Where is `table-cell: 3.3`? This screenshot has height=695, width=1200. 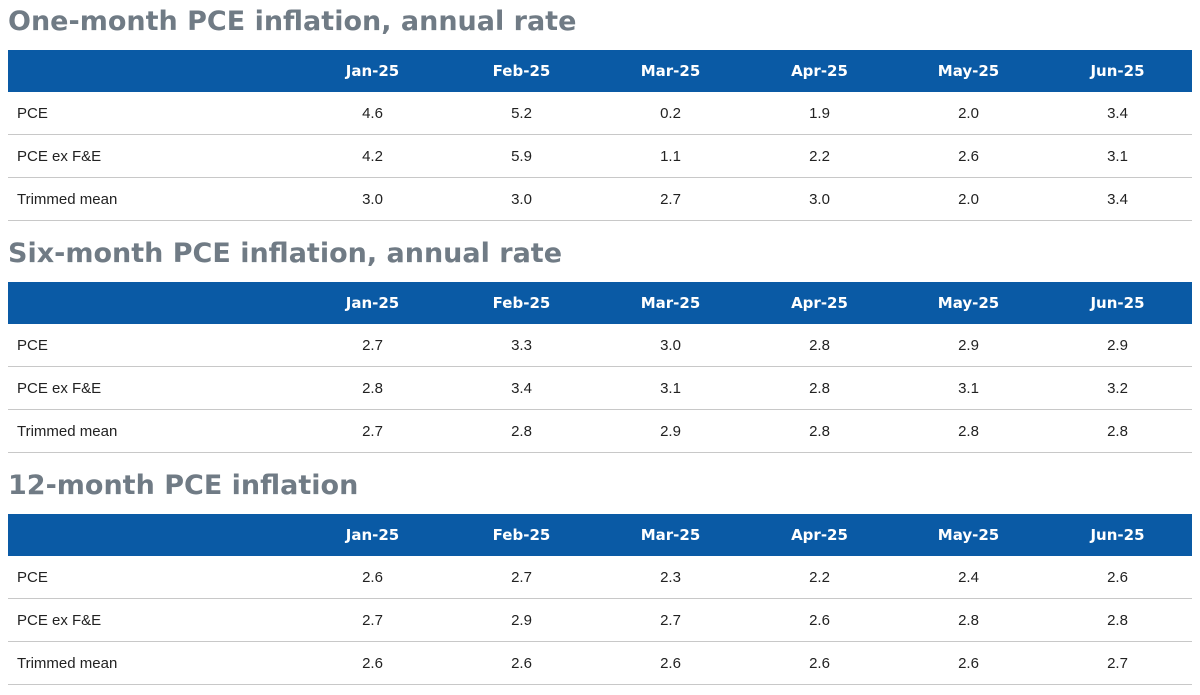
table-cell: 3.3 is located at coordinates (521, 345).